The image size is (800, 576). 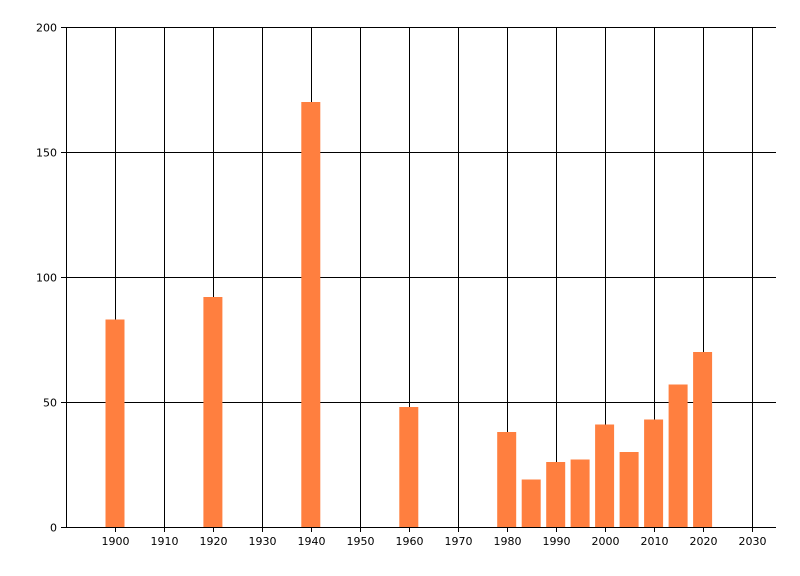 What do you see at coordinates (263, 541) in the screenshot?
I see `x-tick-label-1930: 1930` at bounding box center [263, 541].